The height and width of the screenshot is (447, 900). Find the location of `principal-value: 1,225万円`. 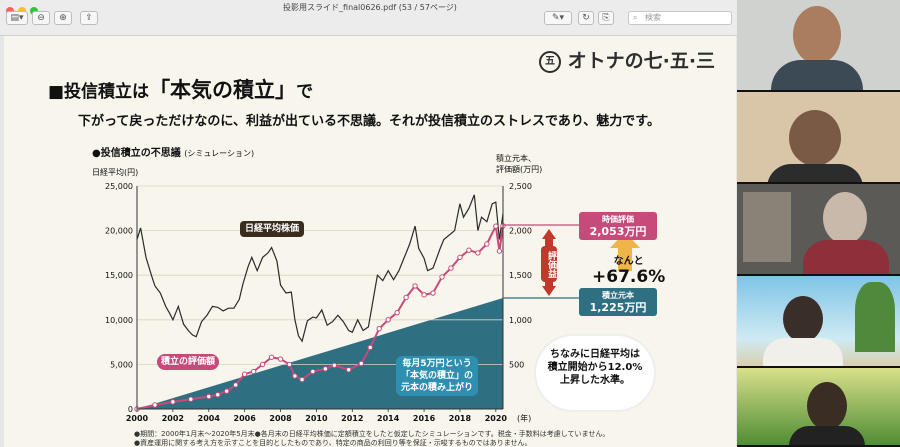

principal-value: 1,225万円 is located at coordinates (618, 307).